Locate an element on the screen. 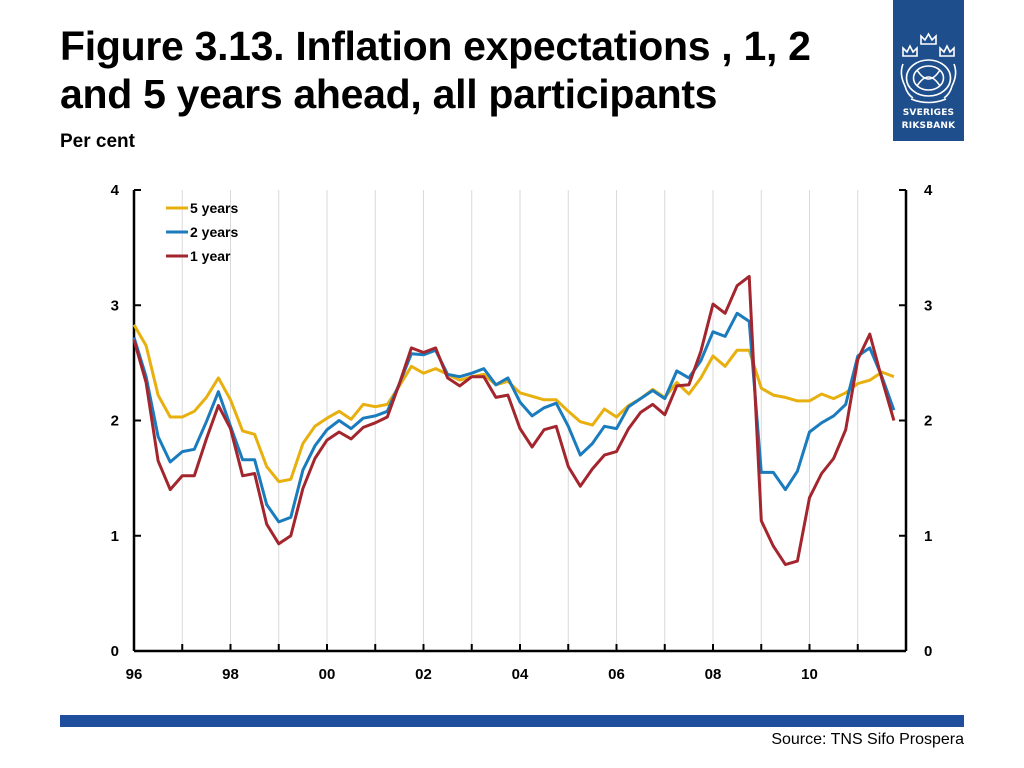 Image resolution: width=1024 pixels, height=768 pixels. y-tick-label-right: 2 is located at coordinates (928, 421).